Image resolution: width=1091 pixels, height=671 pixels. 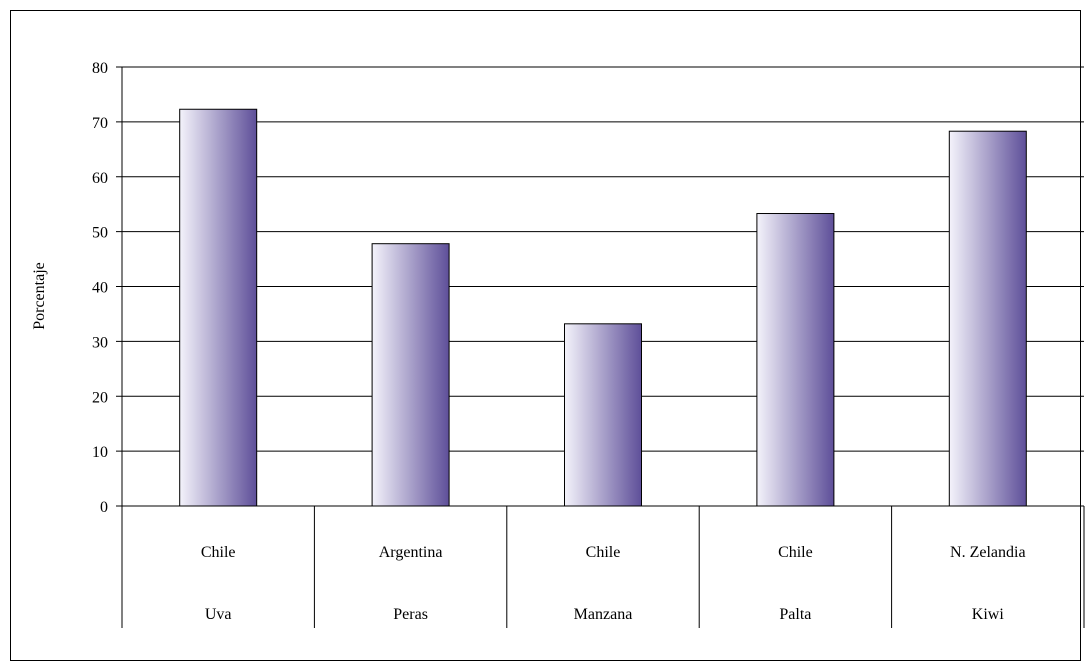 I want to click on bar-kiwi, so click(x=987, y=318).